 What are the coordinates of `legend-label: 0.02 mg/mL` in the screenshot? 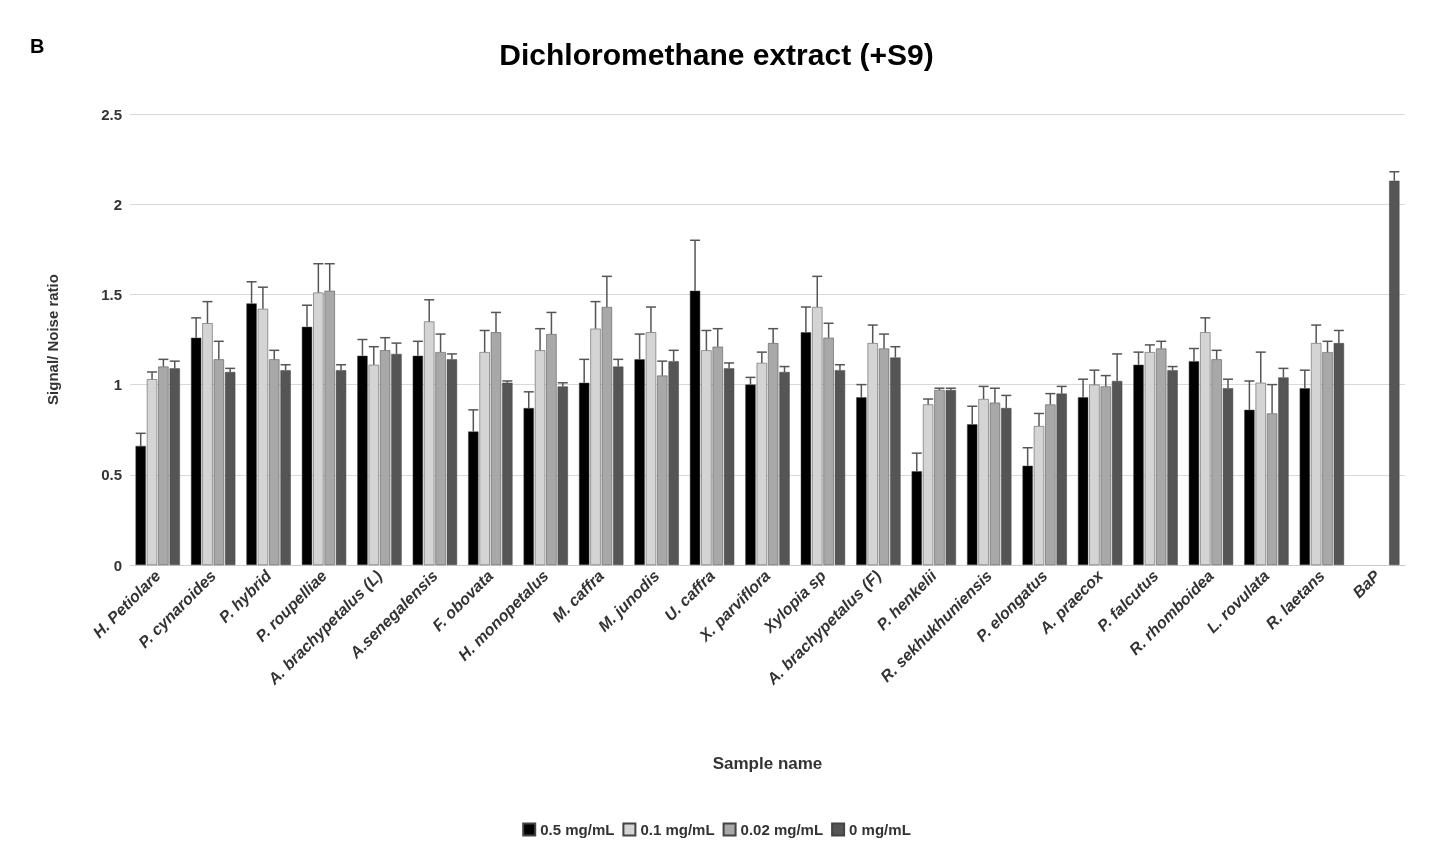 It's located at (782, 829).